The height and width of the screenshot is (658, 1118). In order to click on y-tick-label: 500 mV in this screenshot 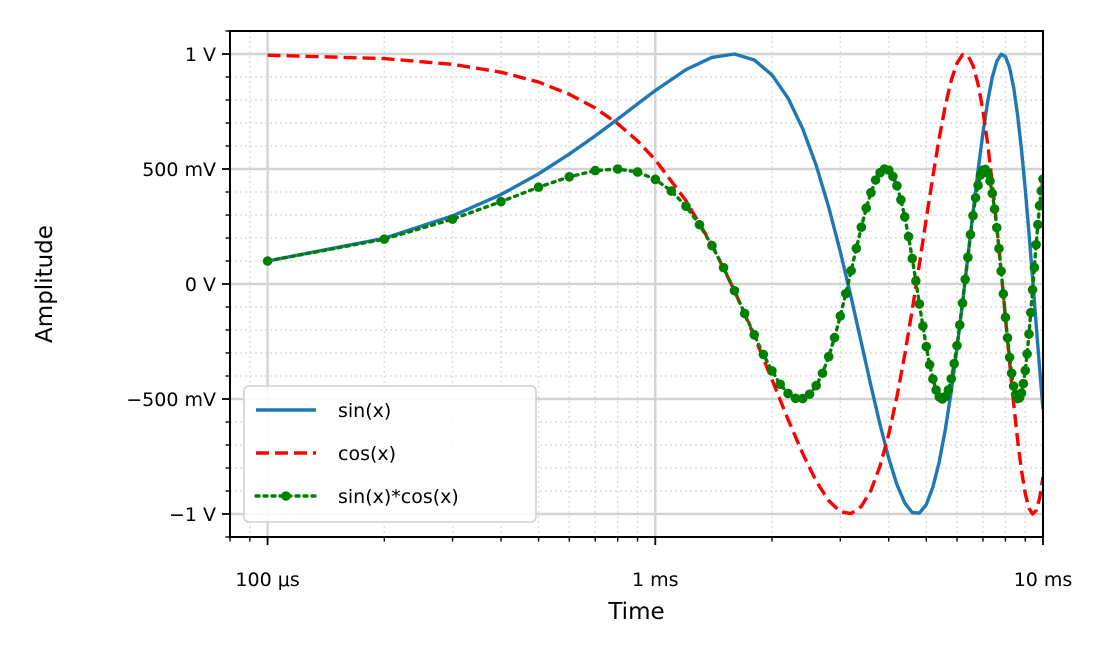, I will do `click(179, 170)`.